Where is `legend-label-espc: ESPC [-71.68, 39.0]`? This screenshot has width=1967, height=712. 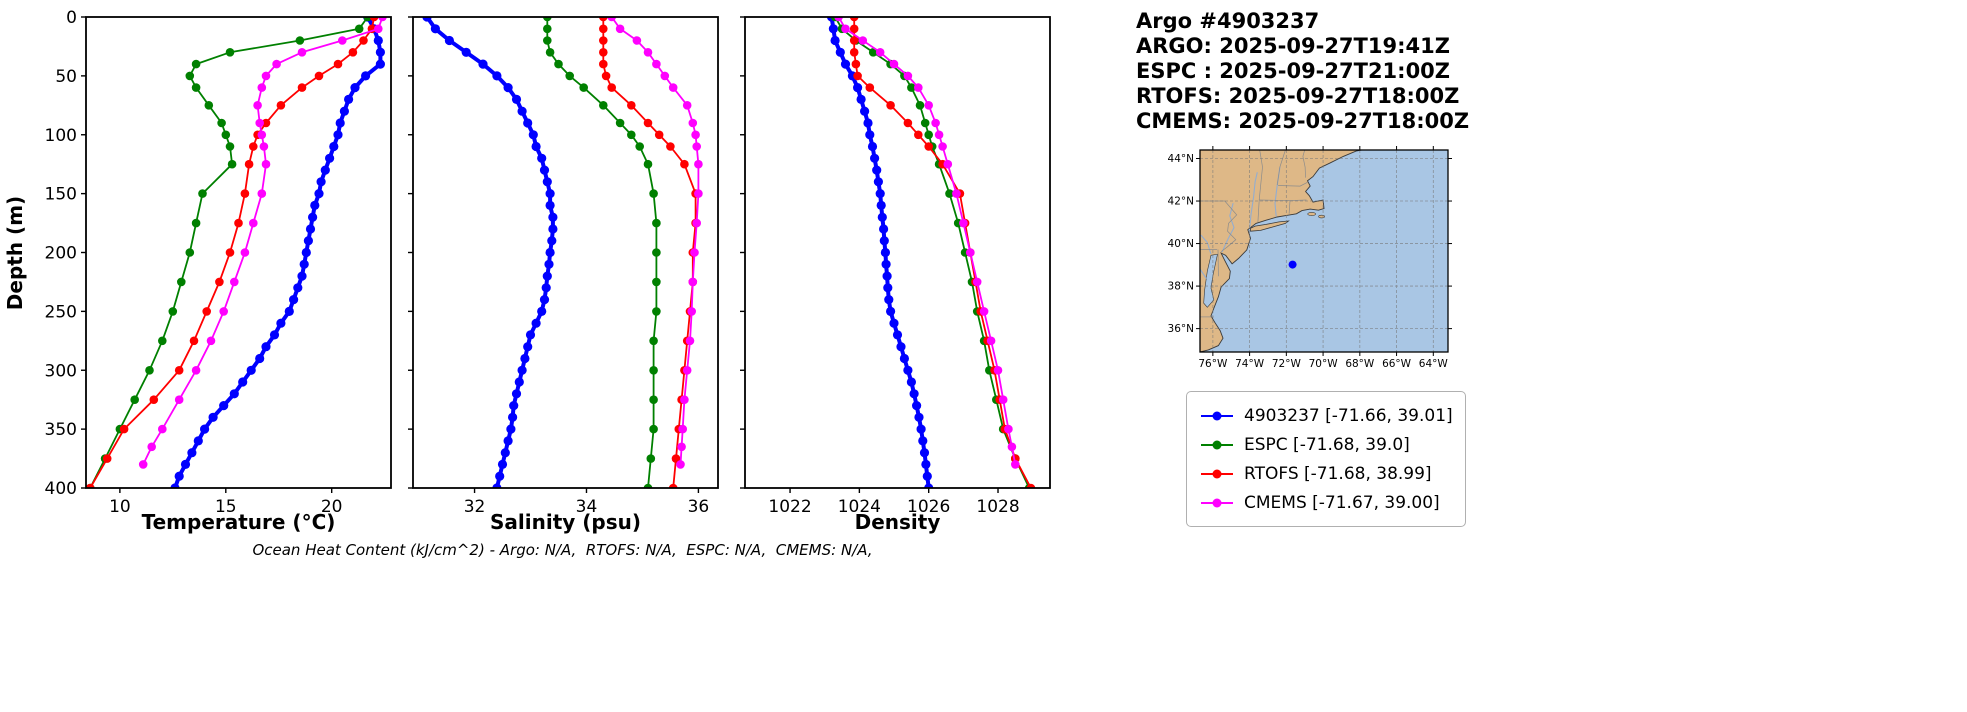
legend-label-espc: ESPC [-71.68, 39.0] is located at coordinates (1327, 444).